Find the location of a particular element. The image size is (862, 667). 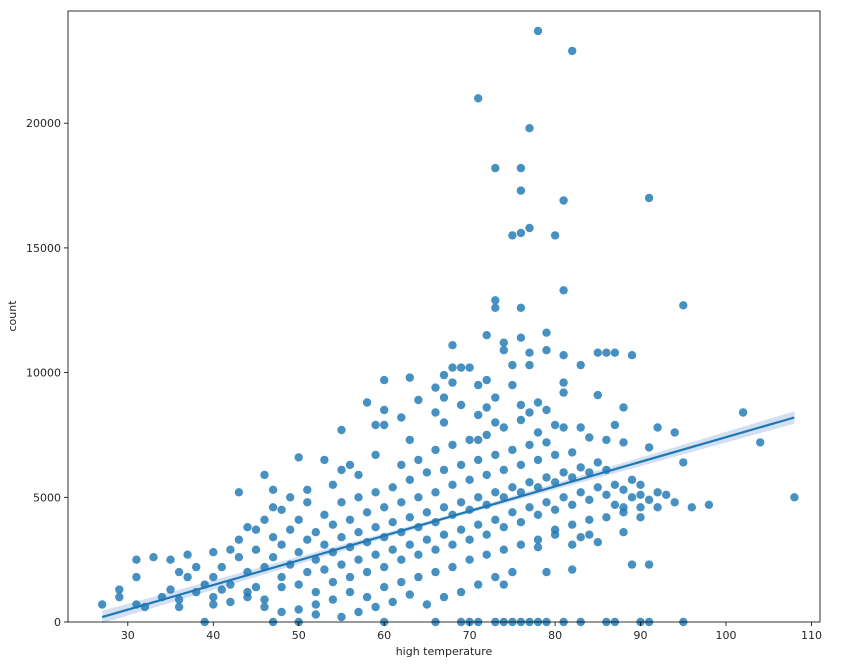

y-tick-label: 0 is located at coordinates (57, 622).